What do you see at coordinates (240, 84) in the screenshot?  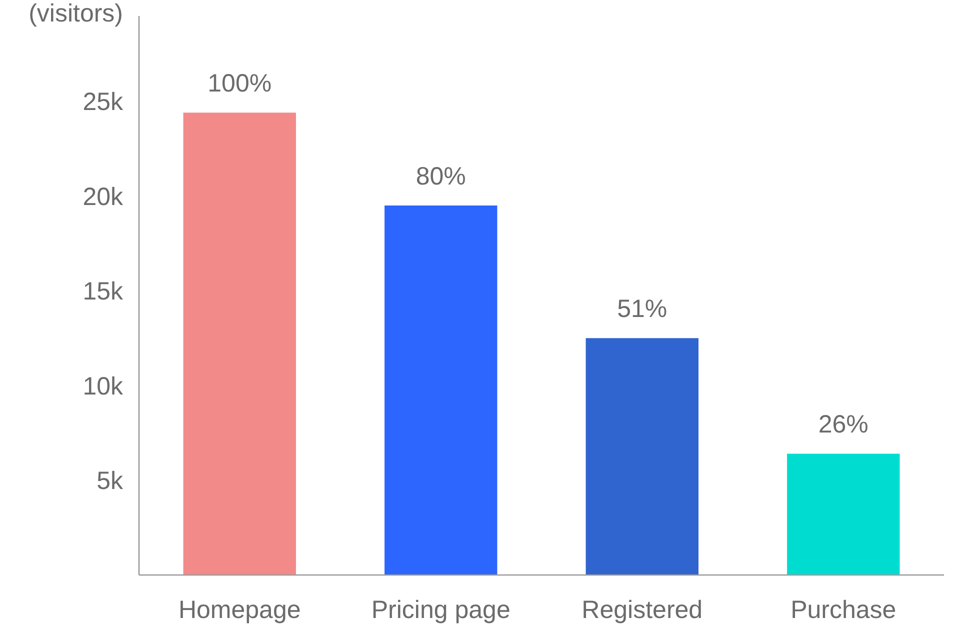 I see `annotation: 100%` at bounding box center [240, 84].